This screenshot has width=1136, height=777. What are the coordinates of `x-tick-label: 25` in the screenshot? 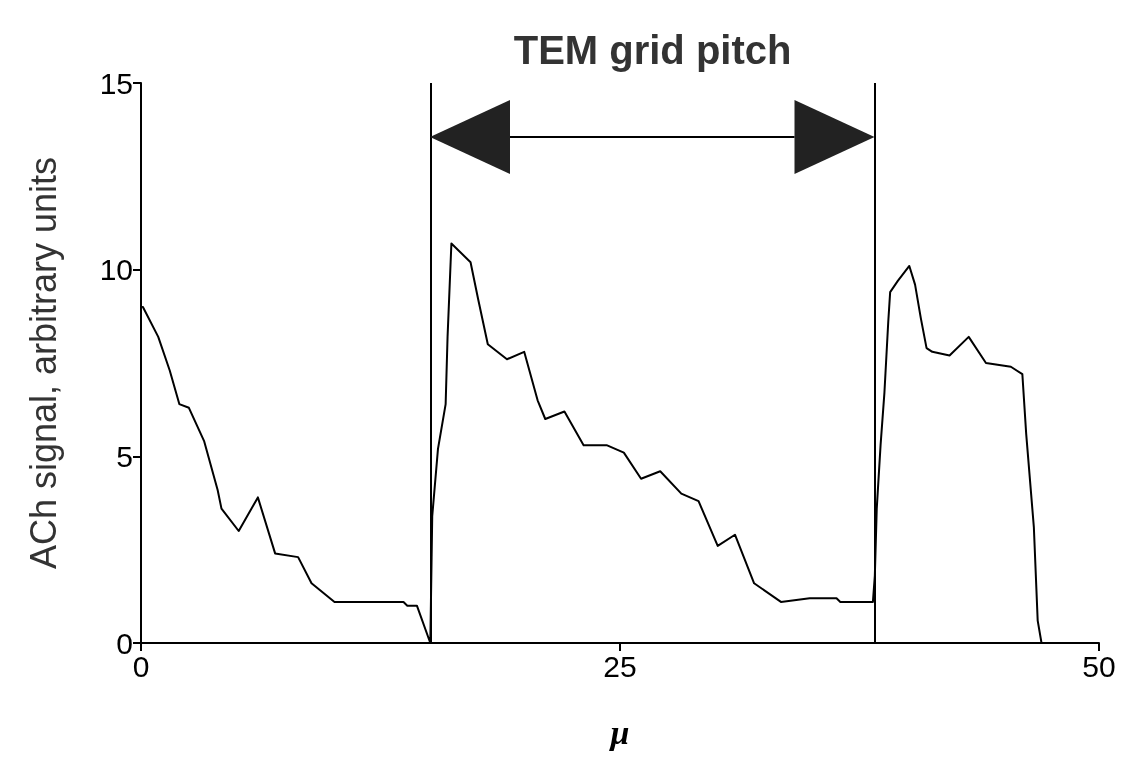 It's located at (620, 666).